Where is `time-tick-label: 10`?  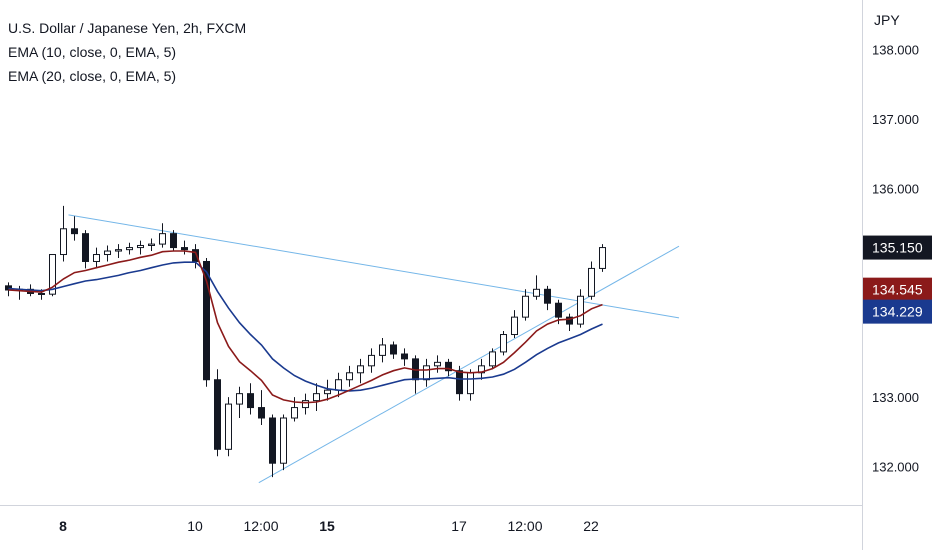 time-tick-label: 10 is located at coordinates (195, 526).